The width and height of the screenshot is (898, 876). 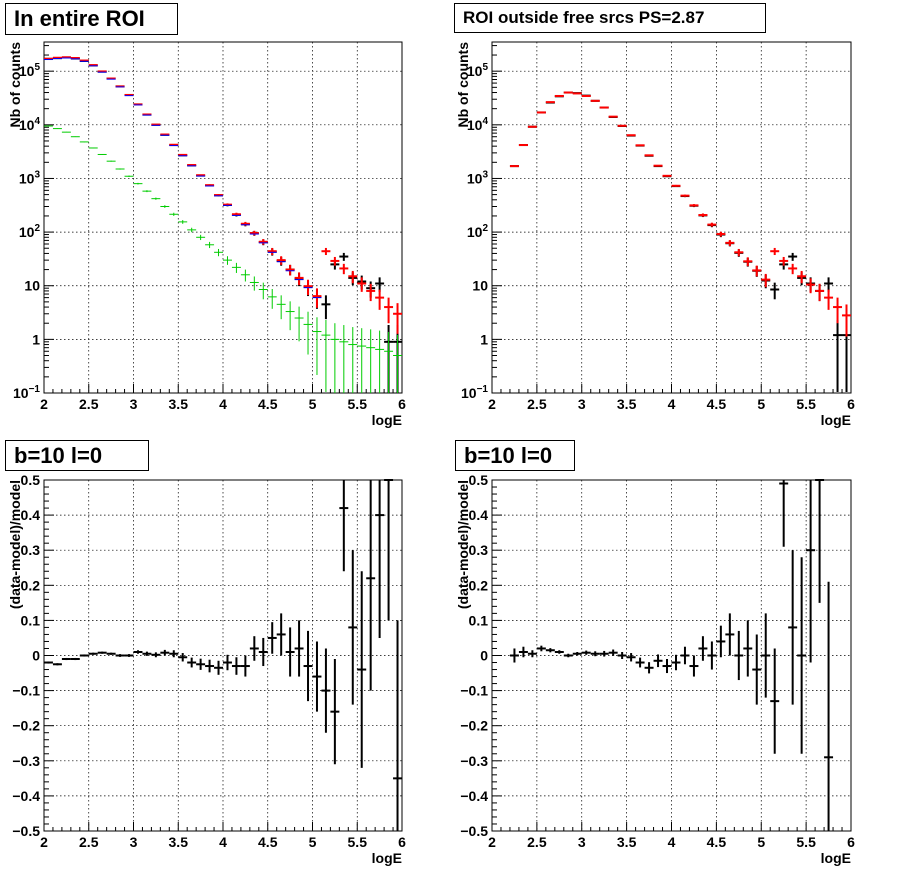 What do you see at coordinates (26, 726) in the screenshot?
I see `y-tick-label: −0.2` at bounding box center [26, 726].